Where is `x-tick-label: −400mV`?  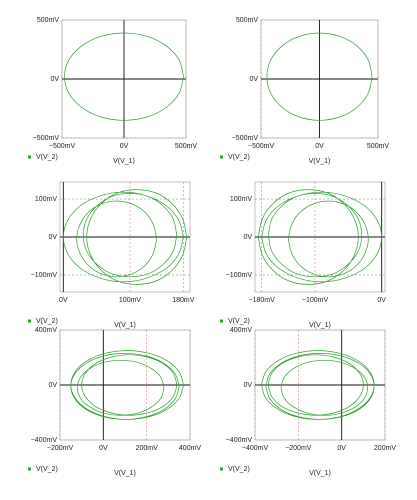
x-tick-label: −400mV is located at coordinates (255, 448).